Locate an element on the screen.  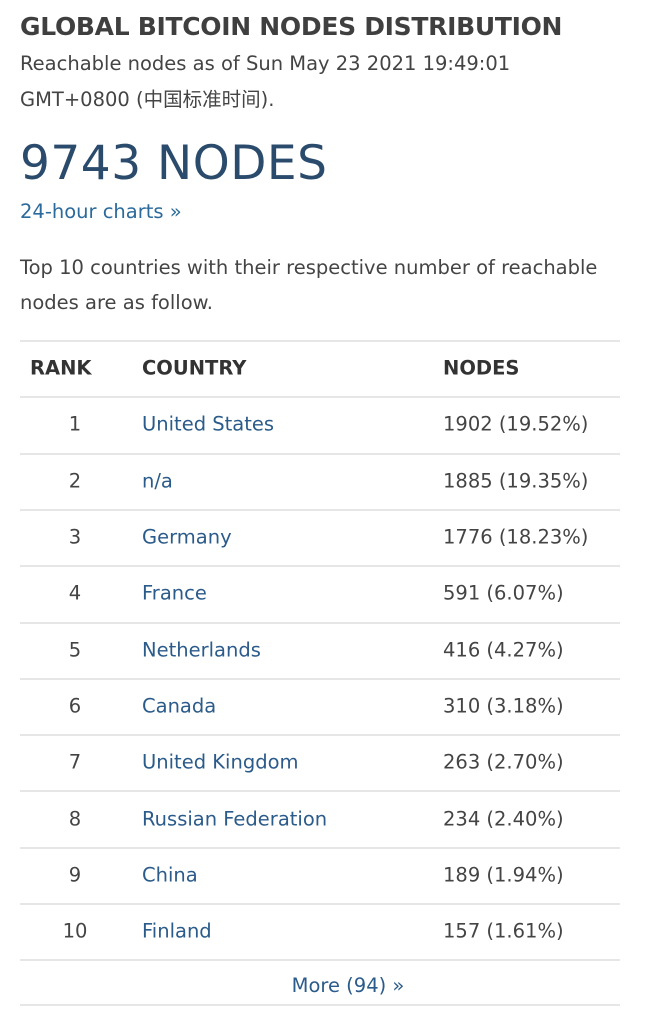
page-title: GLOBAL BITCOIN NODES DISTRIBUTION is located at coordinates (291, 26).